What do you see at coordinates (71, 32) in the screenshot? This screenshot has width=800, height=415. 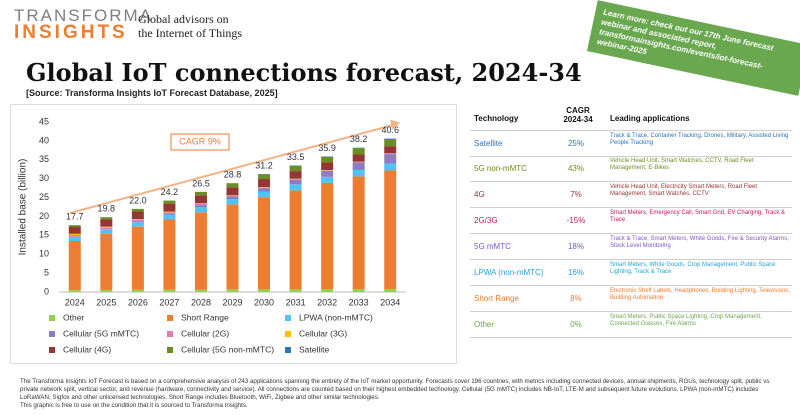 I see `logo-bottom: INSIGHTS` at bounding box center [71, 32].